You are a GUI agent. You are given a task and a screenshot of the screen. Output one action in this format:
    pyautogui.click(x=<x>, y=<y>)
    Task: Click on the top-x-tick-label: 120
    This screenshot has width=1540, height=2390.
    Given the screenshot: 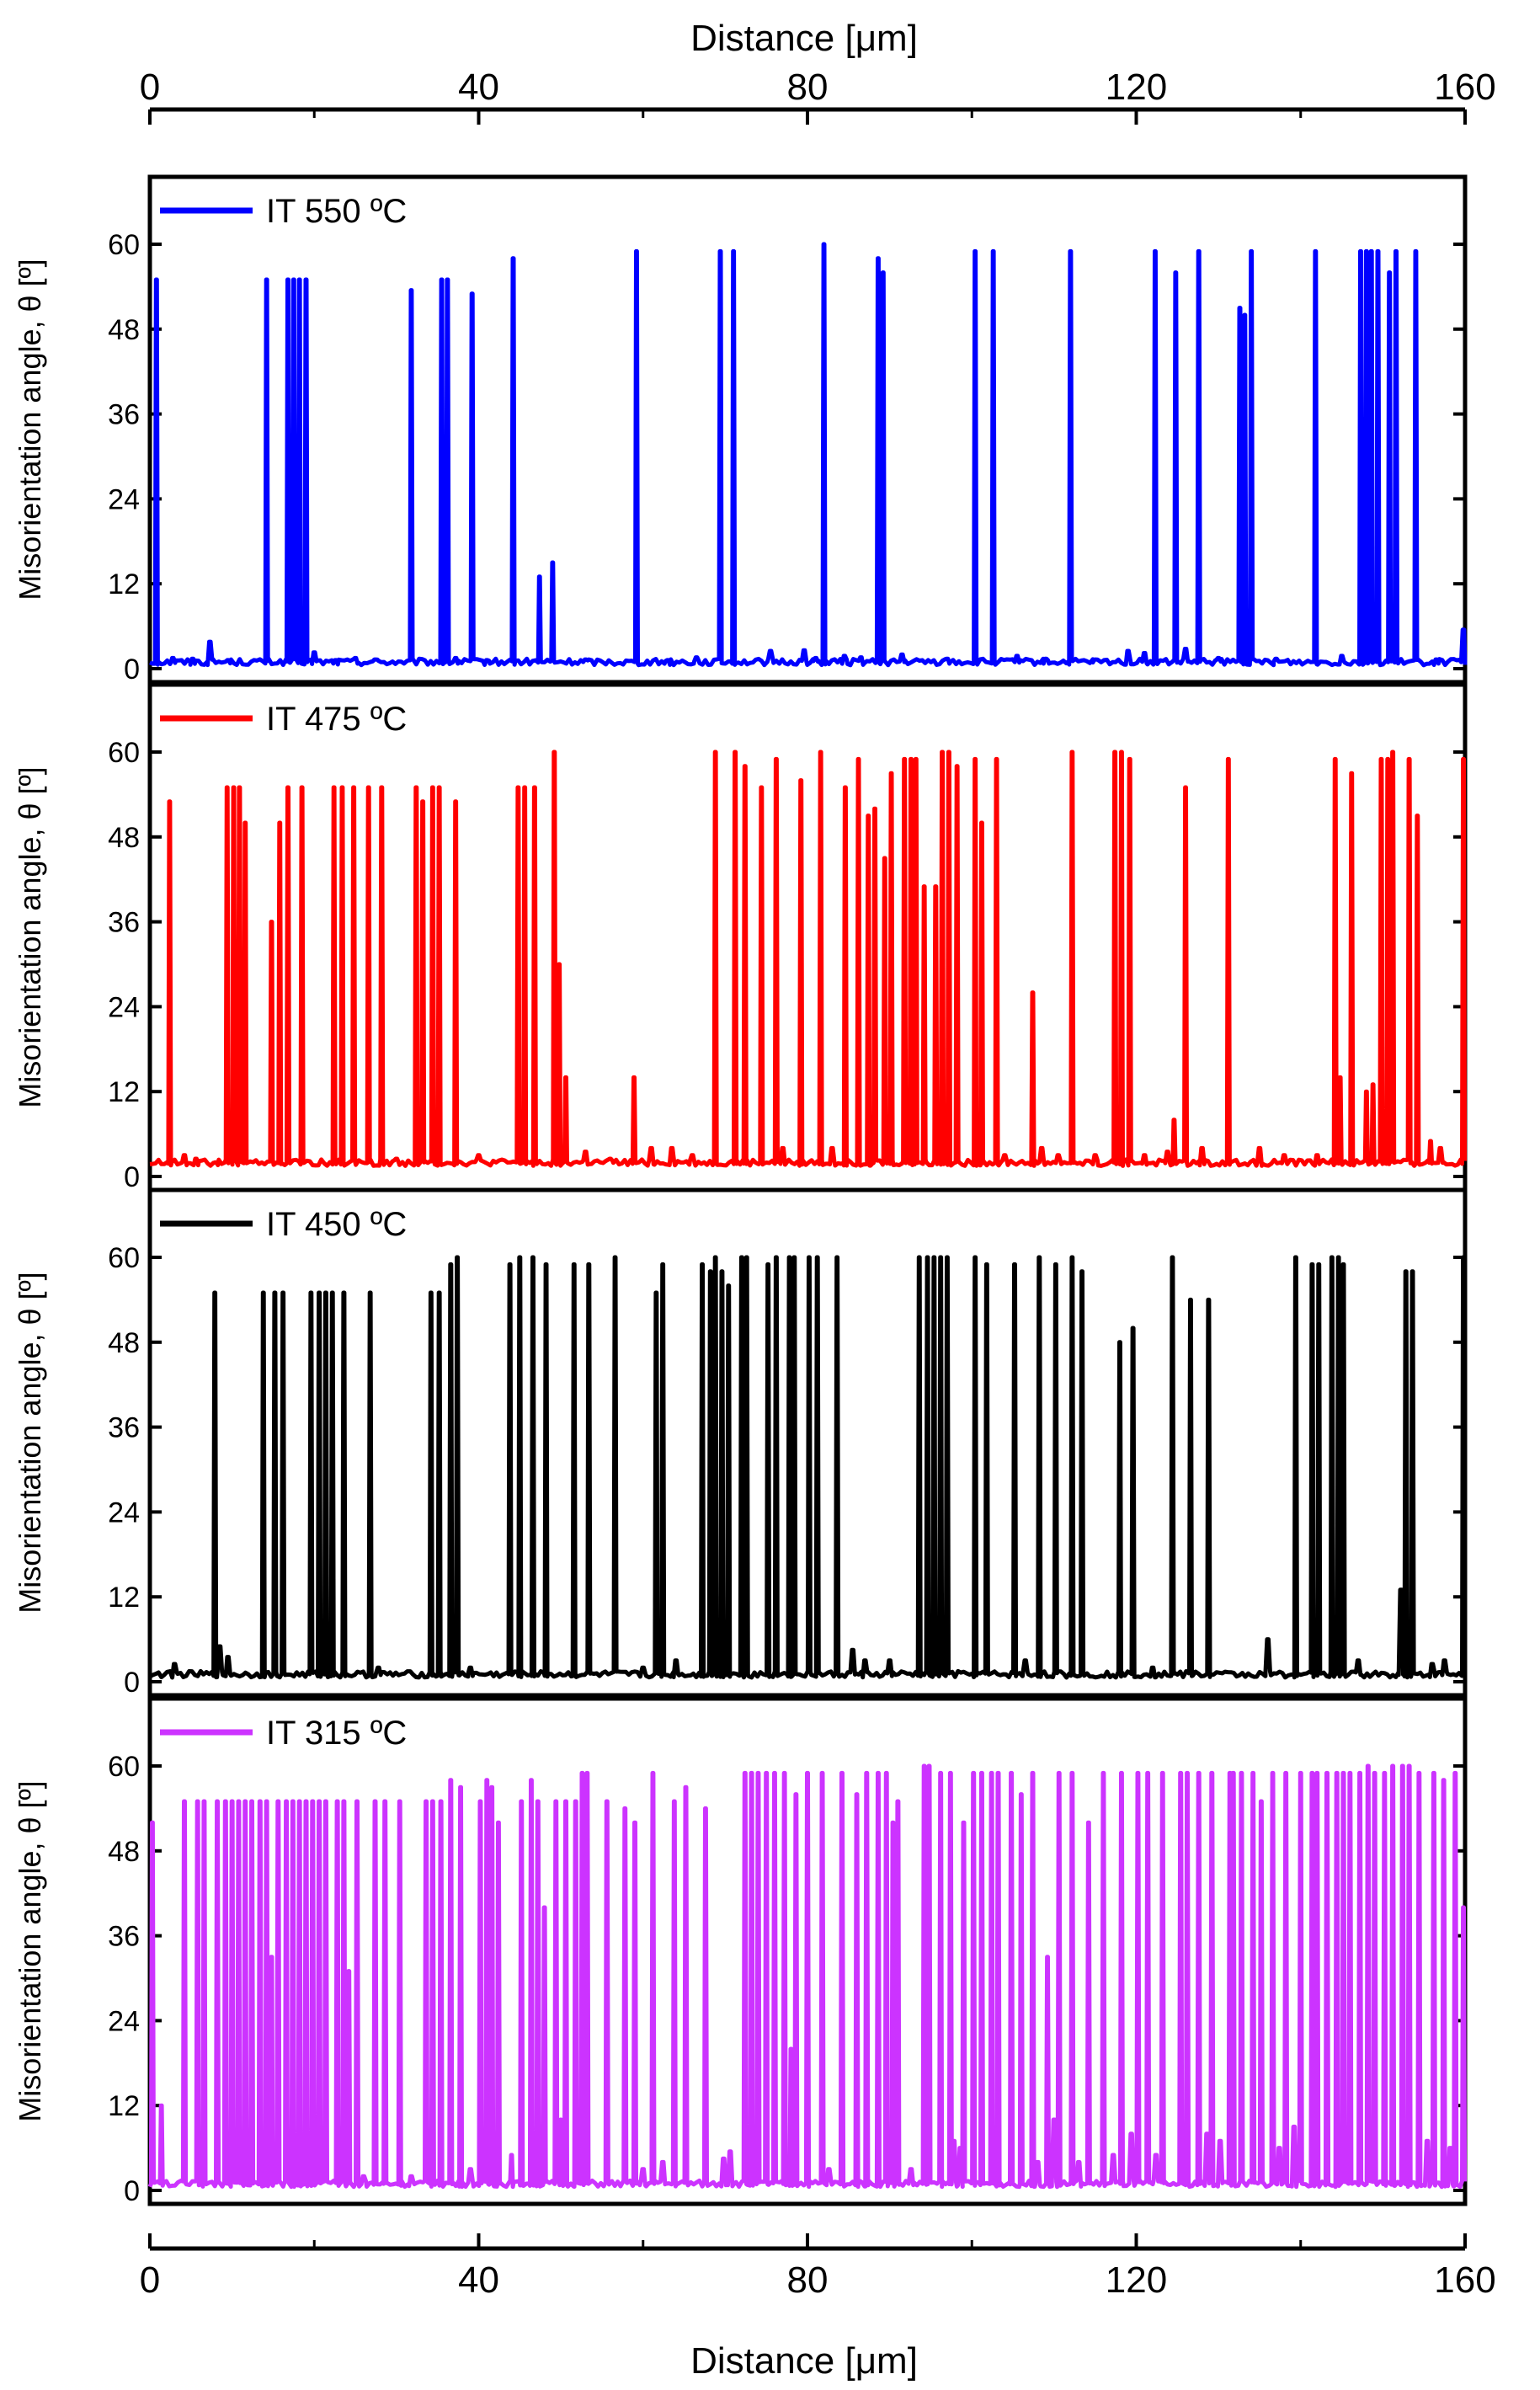 What is the action you would take?
    pyautogui.click(x=1136, y=87)
    